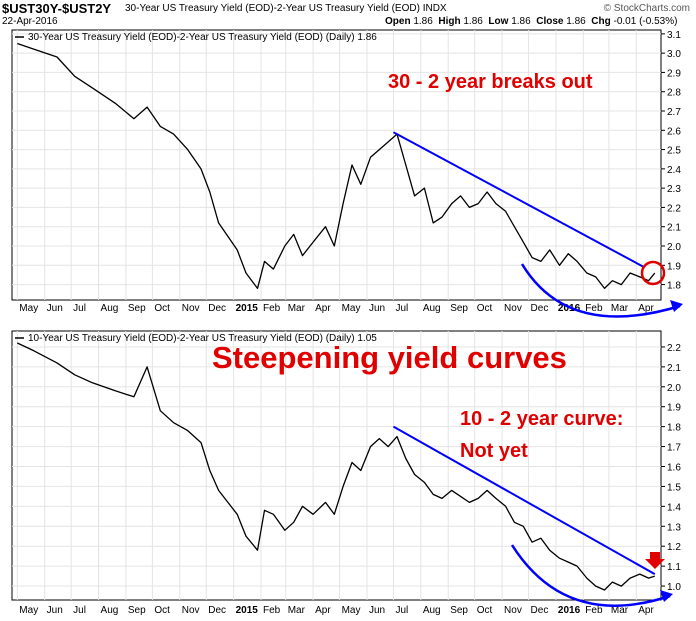  Describe the element at coordinates (645, 21) in the screenshot. I see `chg-value: -0.01 (-0.53%)` at that location.